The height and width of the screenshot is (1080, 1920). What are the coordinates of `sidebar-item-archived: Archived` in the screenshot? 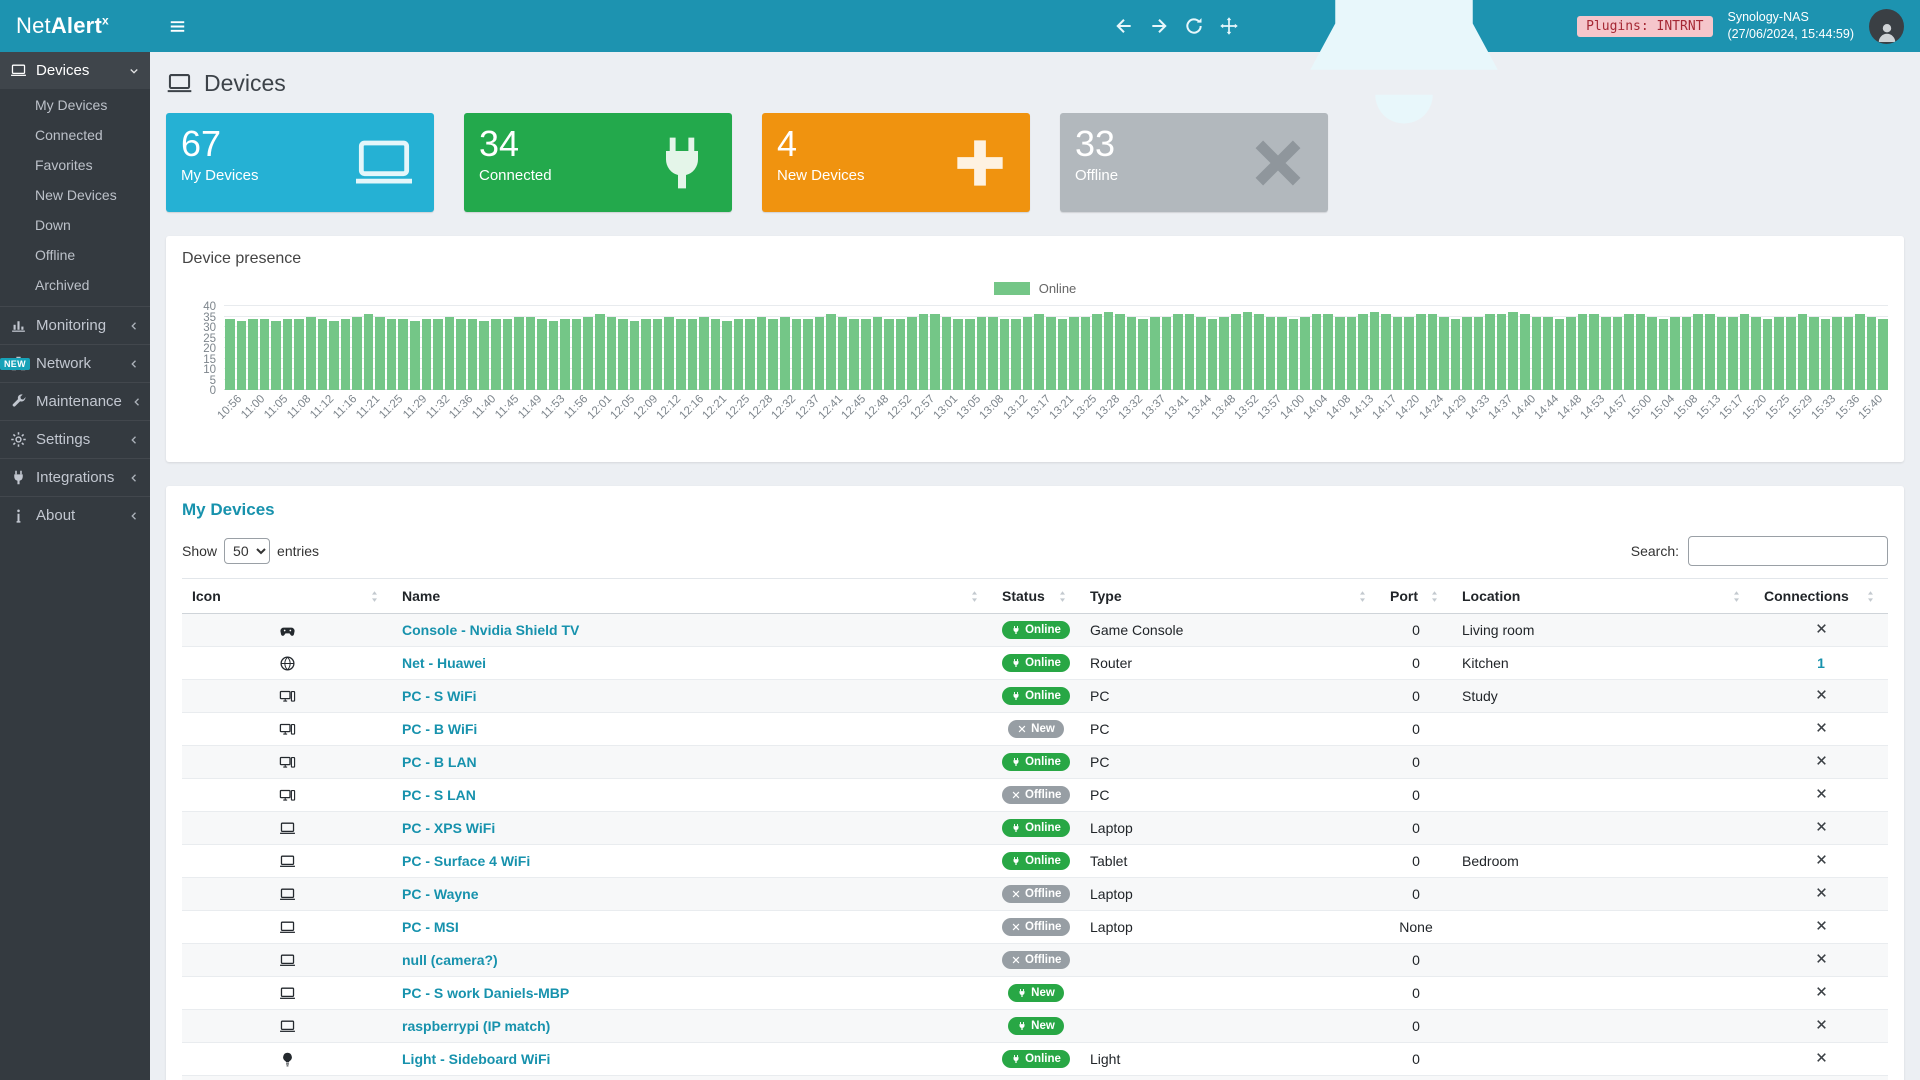 It's located at (62, 285).